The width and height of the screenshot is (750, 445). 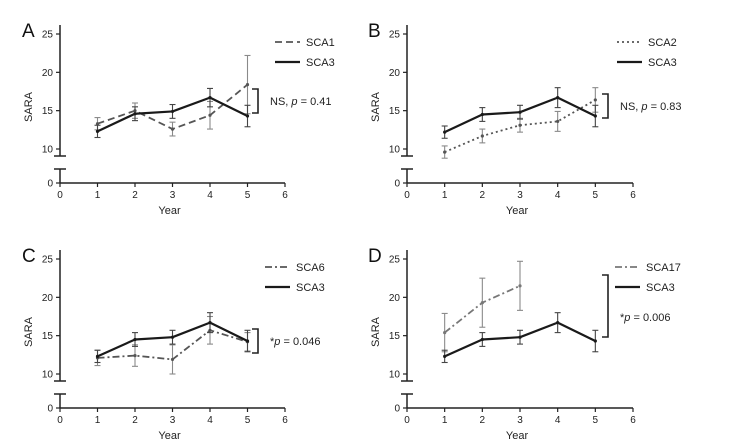 What do you see at coordinates (315, 102) in the screenshot?
I see `annot-value: = 0.41` at bounding box center [315, 102].